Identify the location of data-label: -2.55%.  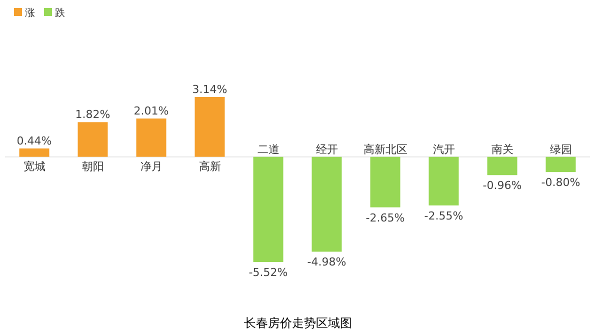
(444, 215).